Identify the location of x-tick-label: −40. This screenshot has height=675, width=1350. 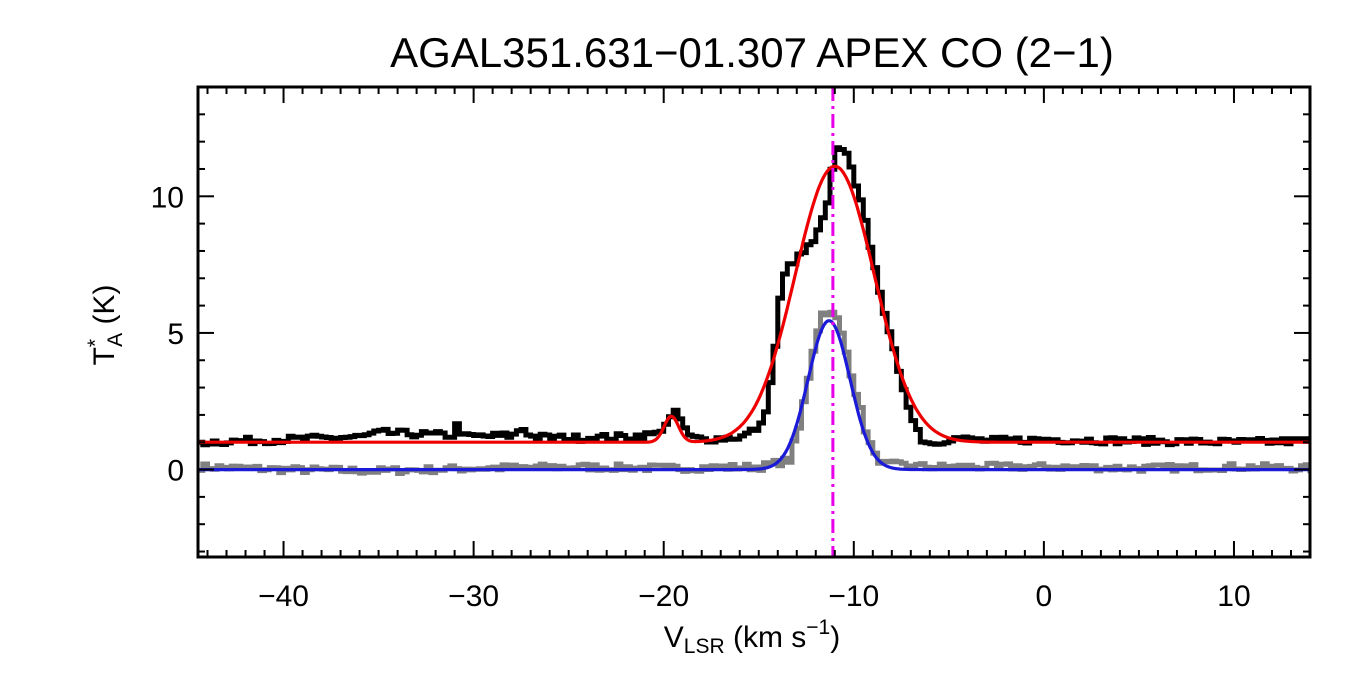
(283, 596).